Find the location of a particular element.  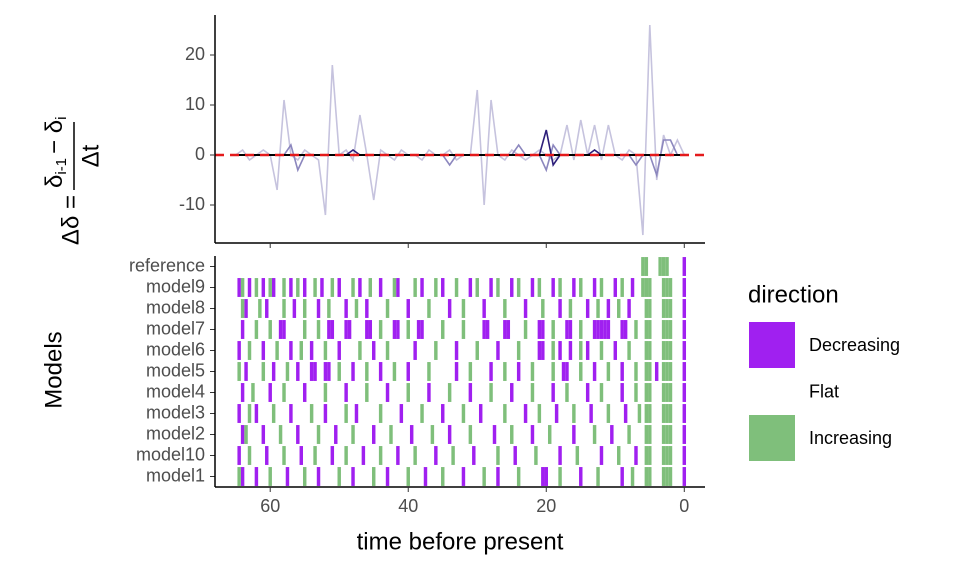

y-label-den: Δt is located at coordinates (90, 155).